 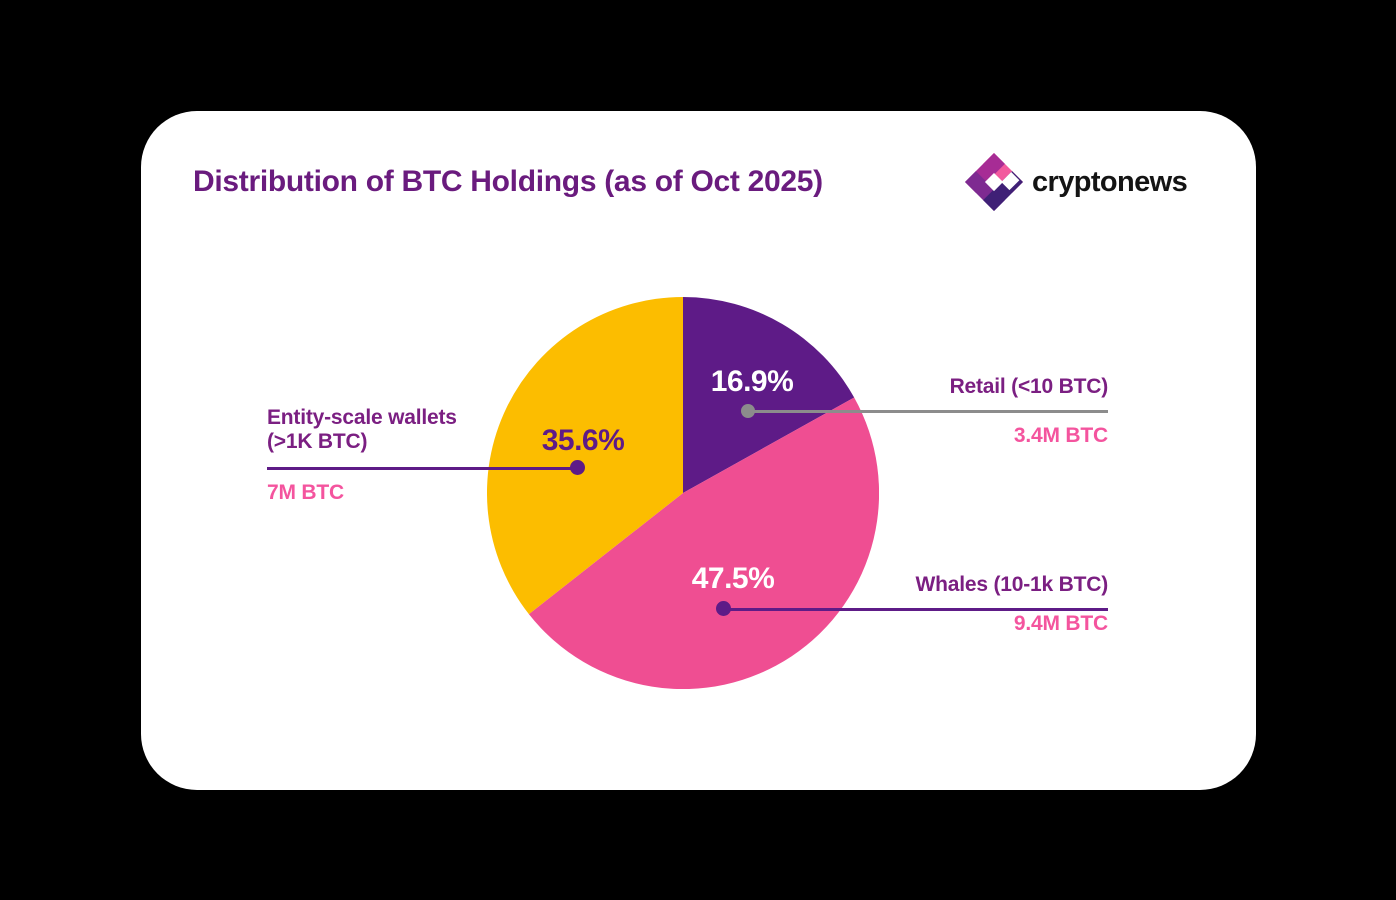 What do you see at coordinates (422, 468) in the screenshot?
I see `entity-callout-line` at bounding box center [422, 468].